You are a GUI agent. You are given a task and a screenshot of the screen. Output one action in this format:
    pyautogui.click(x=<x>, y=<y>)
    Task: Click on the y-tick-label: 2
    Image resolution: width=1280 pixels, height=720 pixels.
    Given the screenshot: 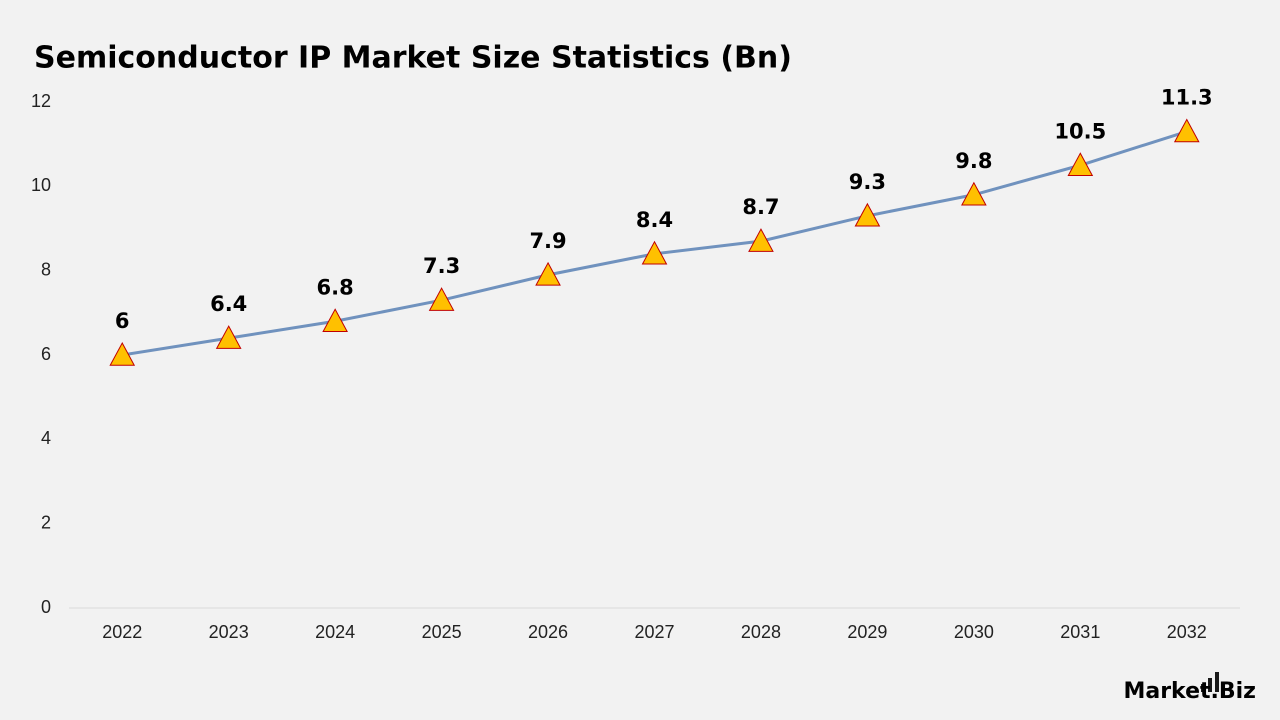 What is the action you would take?
    pyautogui.click(x=46, y=522)
    